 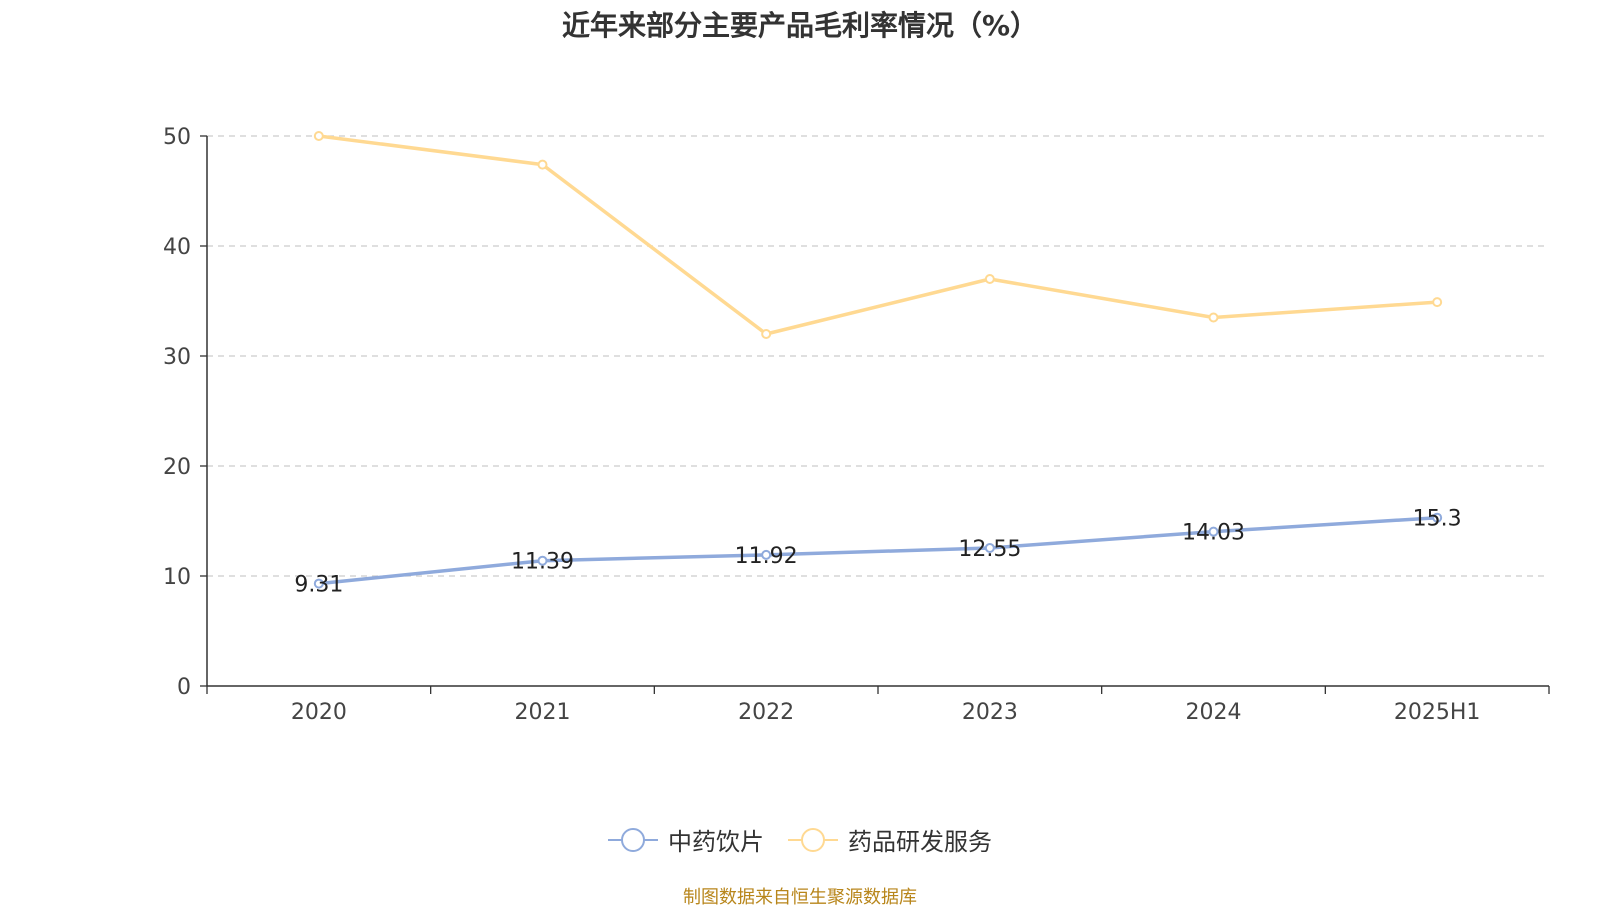 I want to click on legend-label-1: 中药饮片, so click(x=716, y=842).